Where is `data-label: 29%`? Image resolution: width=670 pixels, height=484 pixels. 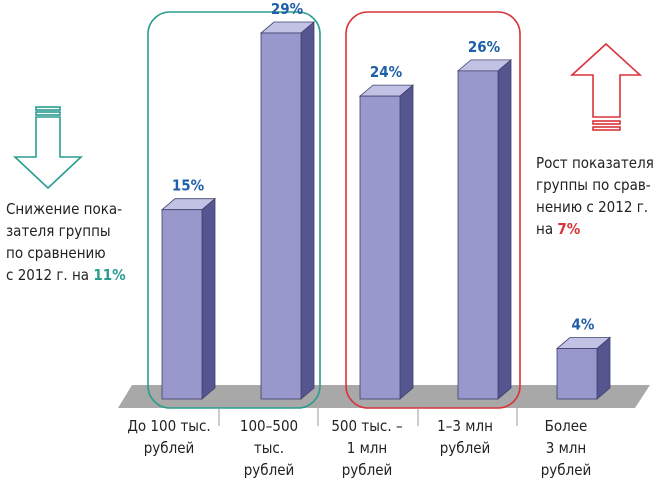 data-label: 29% is located at coordinates (287, 9).